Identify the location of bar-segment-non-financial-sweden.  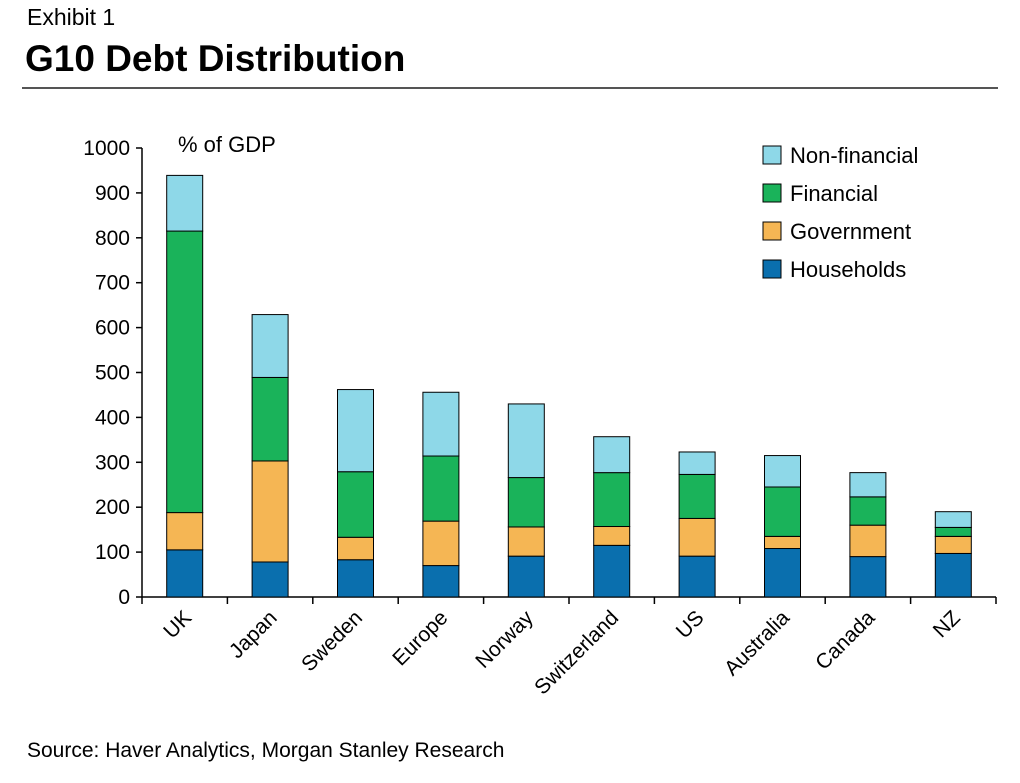
(355, 431).